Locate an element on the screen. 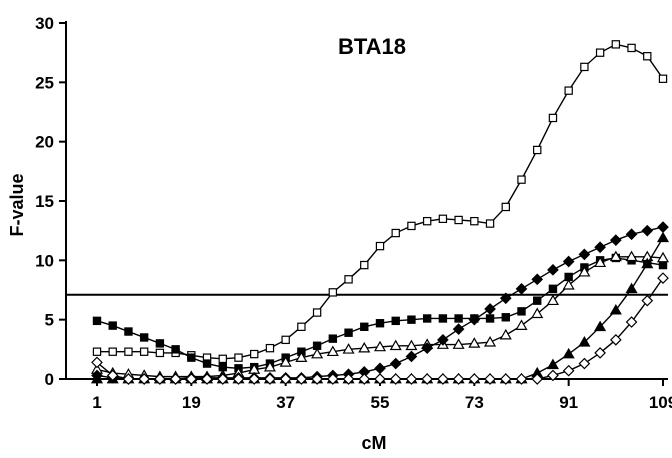  x-tick-label: 37 is located at coordinates (285, 402).